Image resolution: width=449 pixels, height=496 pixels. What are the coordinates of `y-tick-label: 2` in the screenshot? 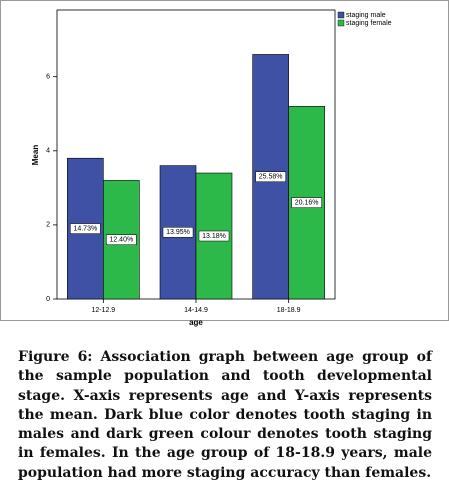 It's located at (48, 225).